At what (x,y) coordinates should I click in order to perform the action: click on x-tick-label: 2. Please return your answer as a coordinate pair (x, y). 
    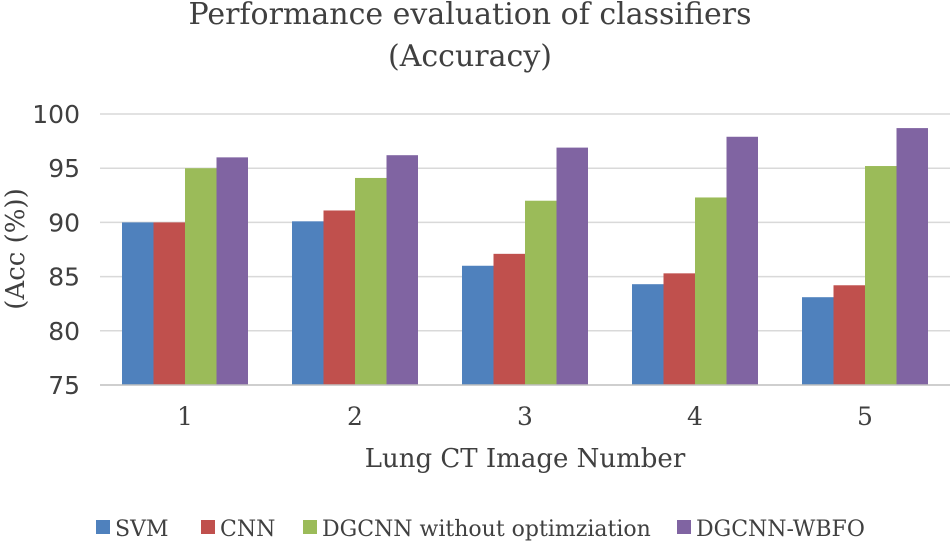
    Looking at the image, I should click on (355, 416).